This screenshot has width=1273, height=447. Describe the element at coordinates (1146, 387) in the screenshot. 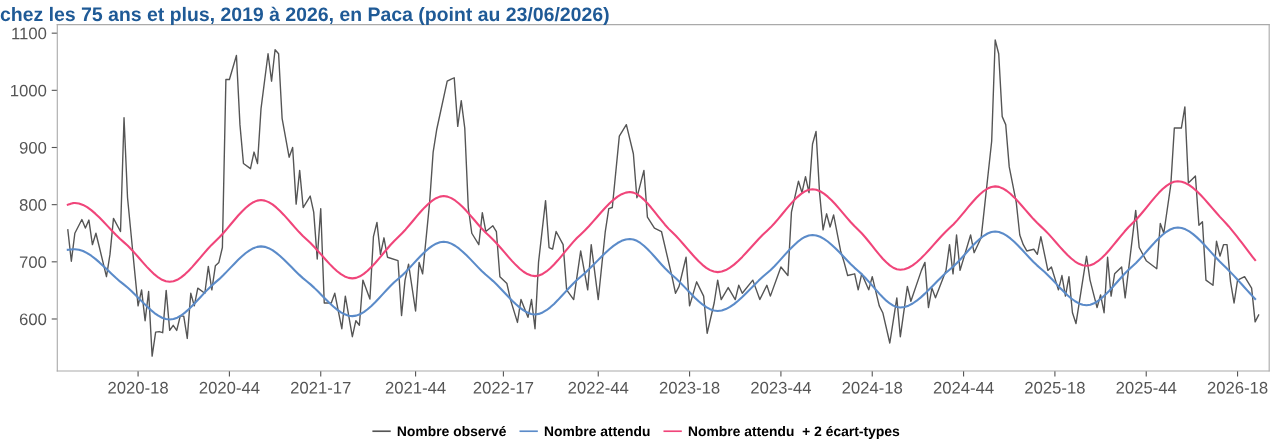

I see `x-tick-label: 2025-44` at that location.